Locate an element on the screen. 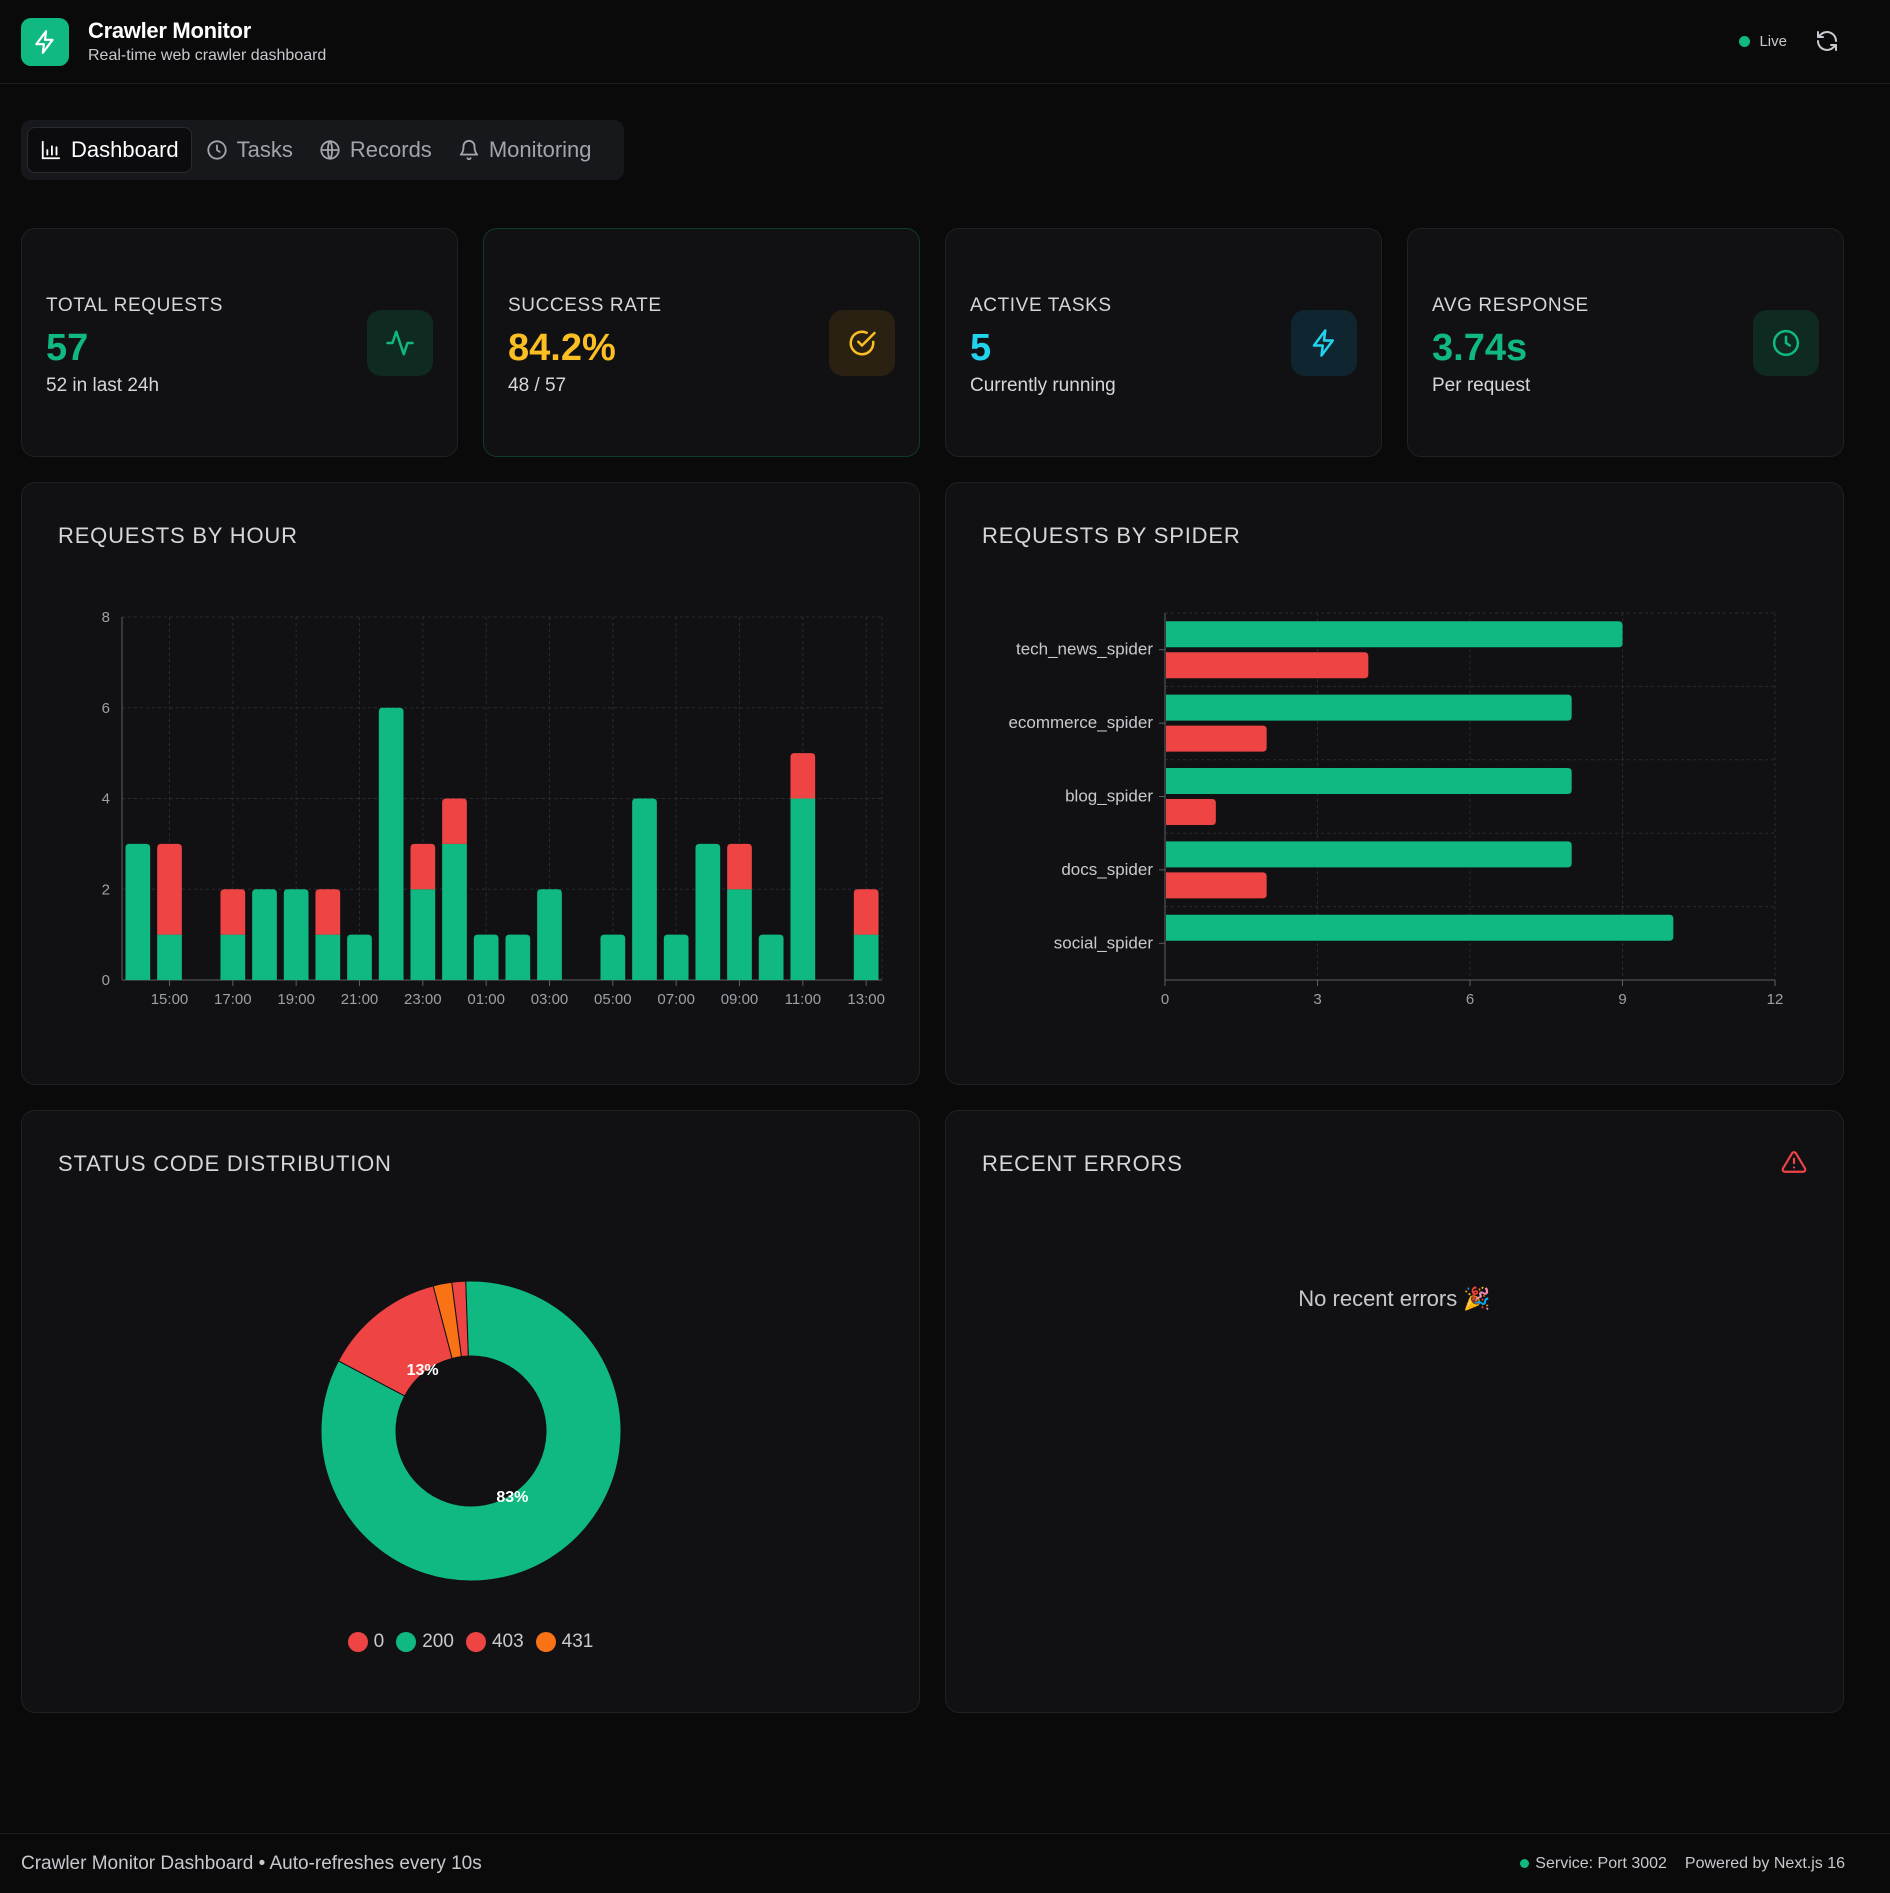 The width and height of the screenshot is (1890, 1893). stat-label: ACTIVE TASKS is located at coordinates (1041, 305).